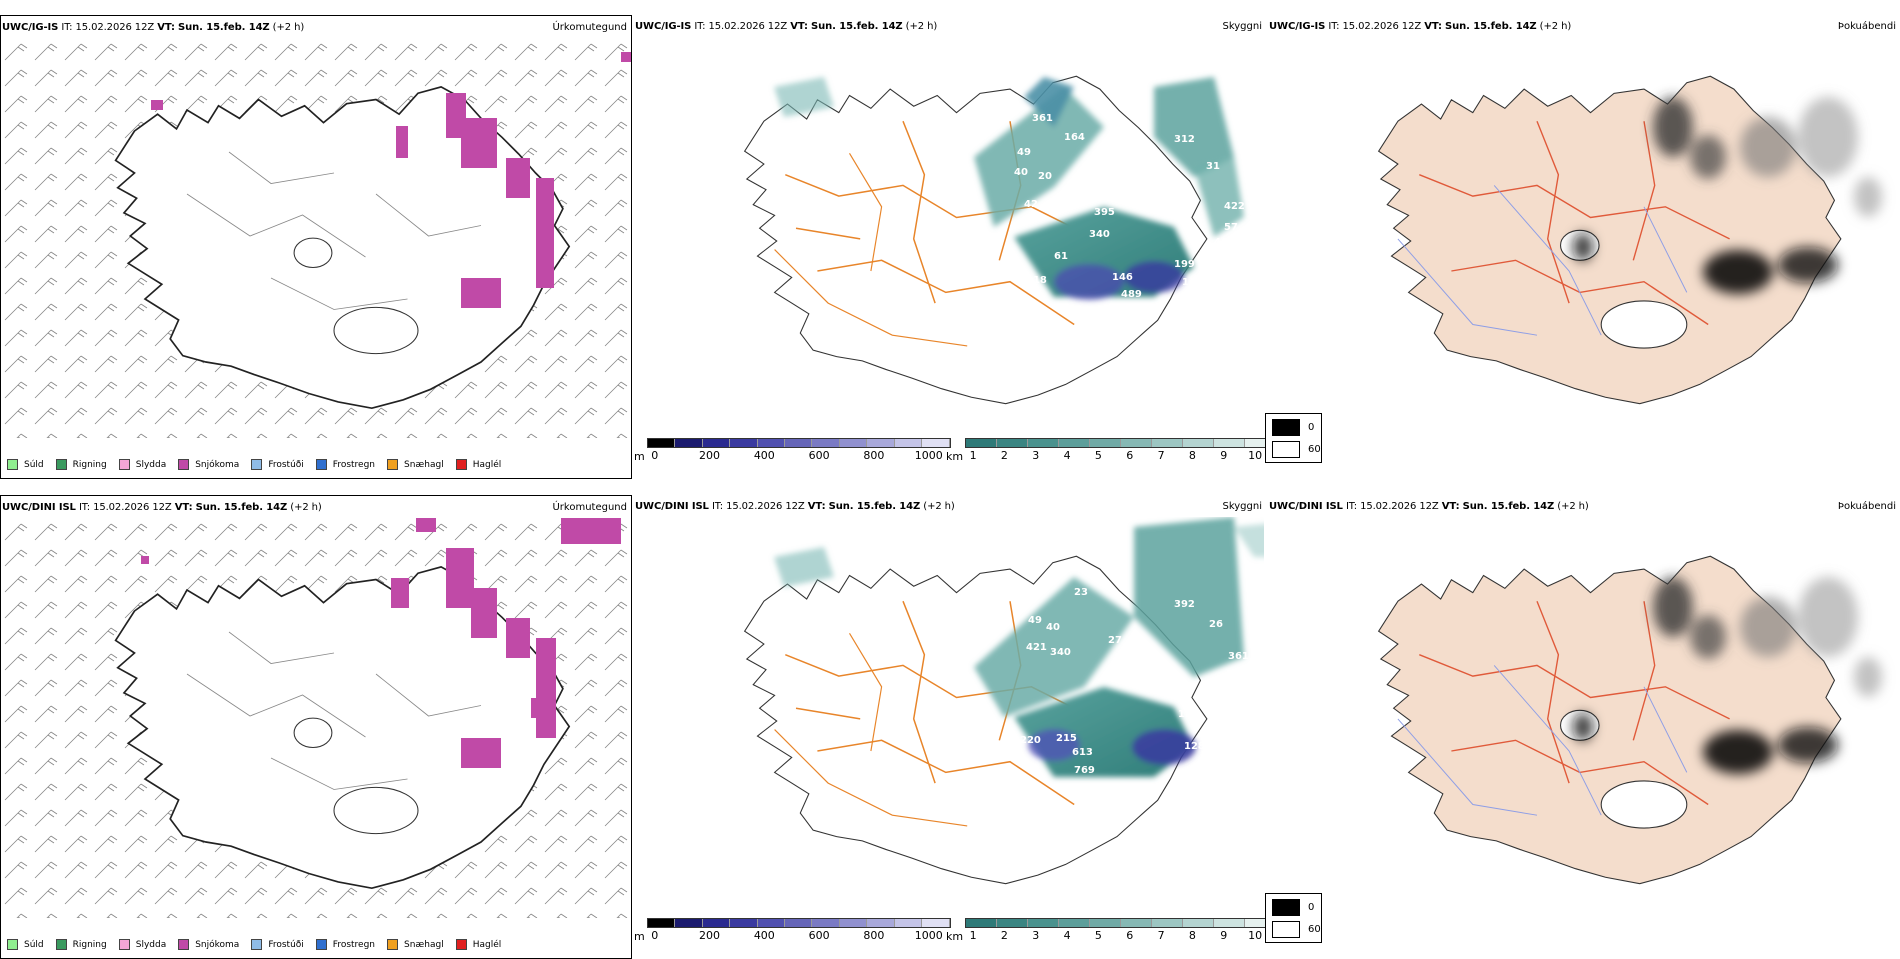 This screenshot has height=959, width=1900. I want to click on visibility-ticks: 1 2 3 4 5 6 7 8 9 10, so click(1120, 455).